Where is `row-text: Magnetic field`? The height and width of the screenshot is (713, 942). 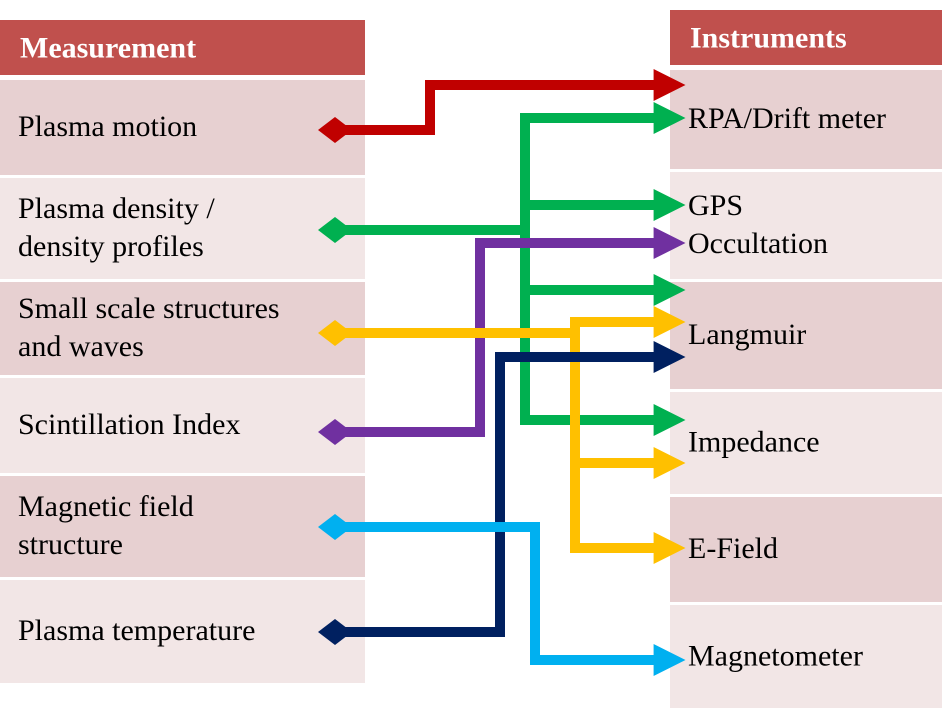
row-text: Magnetic field is located at coordinates (106, 506).